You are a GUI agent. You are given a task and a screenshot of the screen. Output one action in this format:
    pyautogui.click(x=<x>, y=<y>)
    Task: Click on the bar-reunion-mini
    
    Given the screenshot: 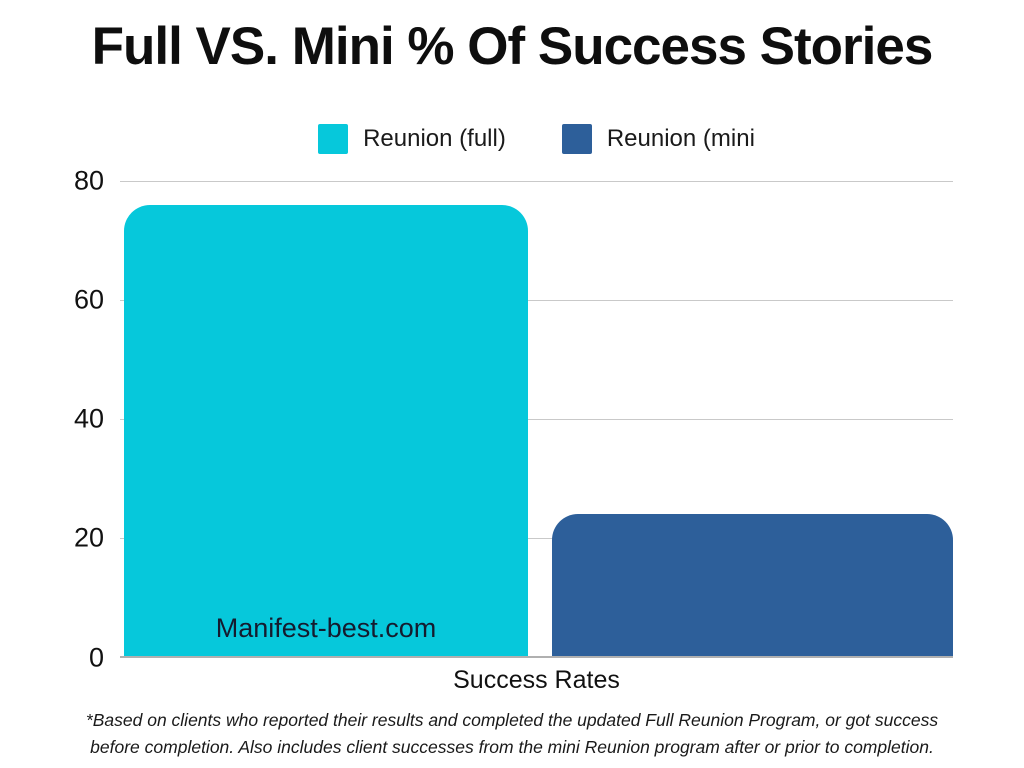 What is the action you would take?
    pyautogui.click(x=752, y=584)
    